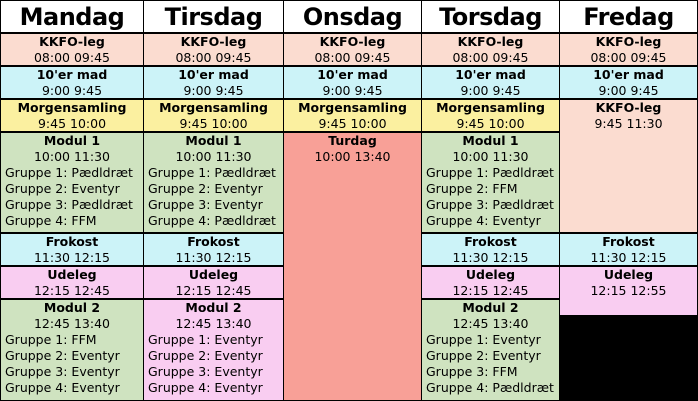 The height and width of the screenshot is (401, 698). What do you see at coordinates (352, 140) in the screenshot?
I see `block-title: Turdag` at bounding box center [352, 140].